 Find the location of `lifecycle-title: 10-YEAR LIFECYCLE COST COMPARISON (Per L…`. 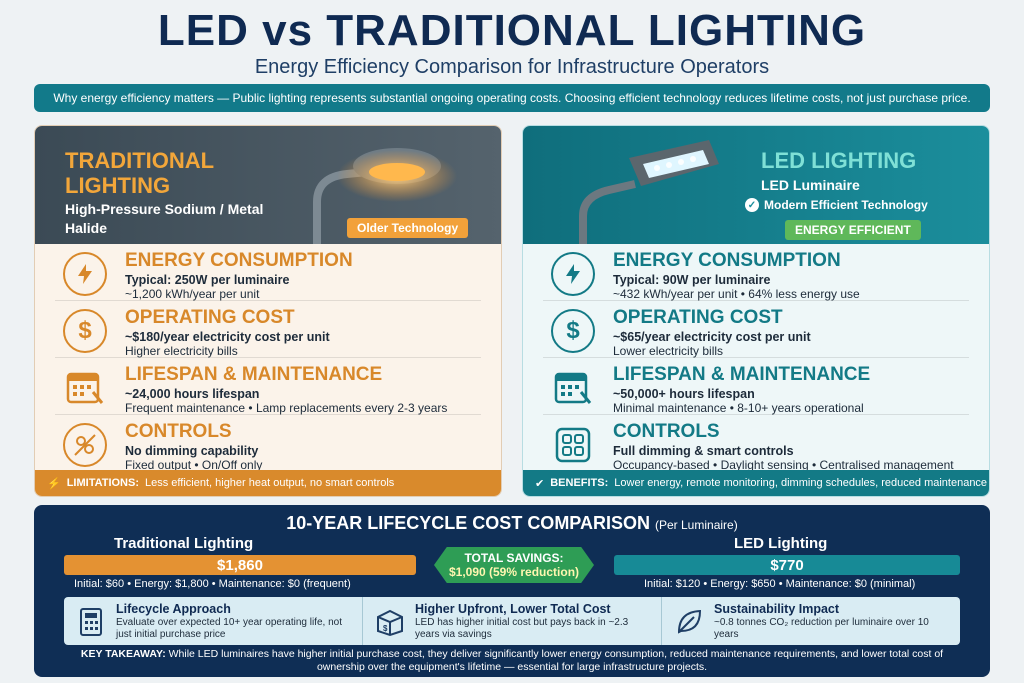

lifecycle-title: 10-YEAR LIFECYCLE COST COMPARISON (Per L… is located at coordinates (512, 523).